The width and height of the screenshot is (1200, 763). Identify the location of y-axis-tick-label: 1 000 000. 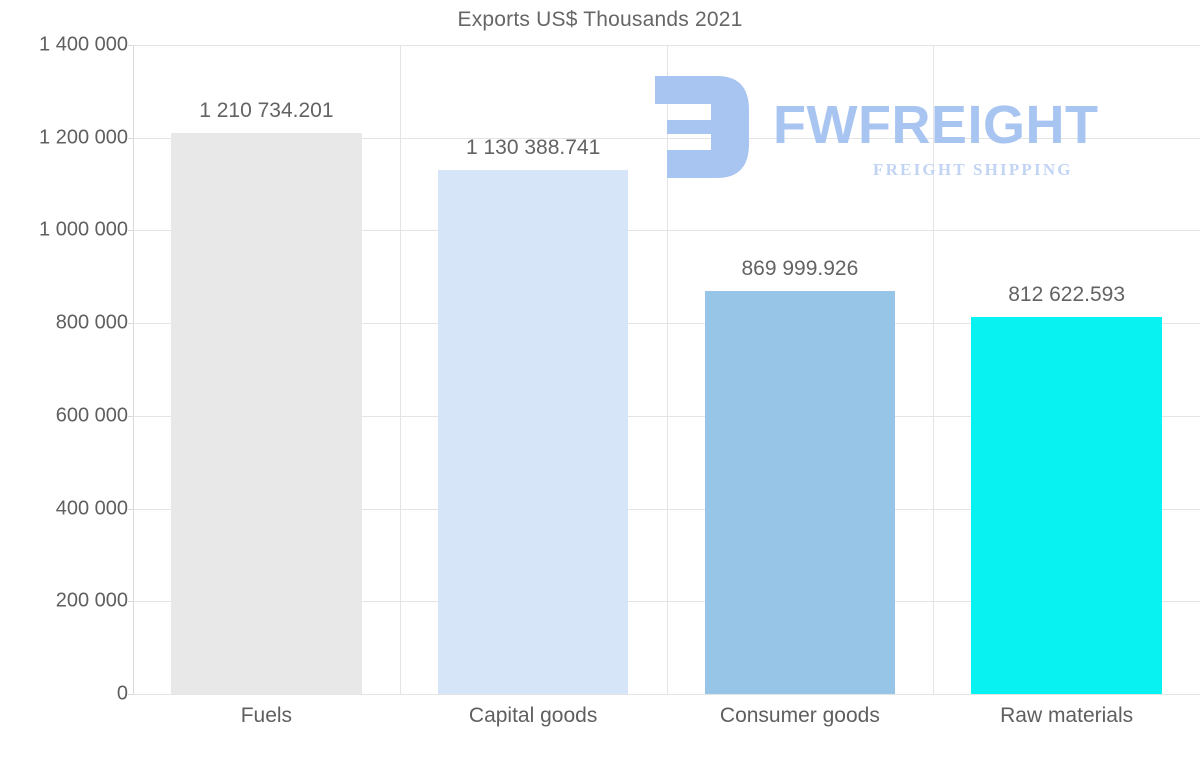
(83, 229).